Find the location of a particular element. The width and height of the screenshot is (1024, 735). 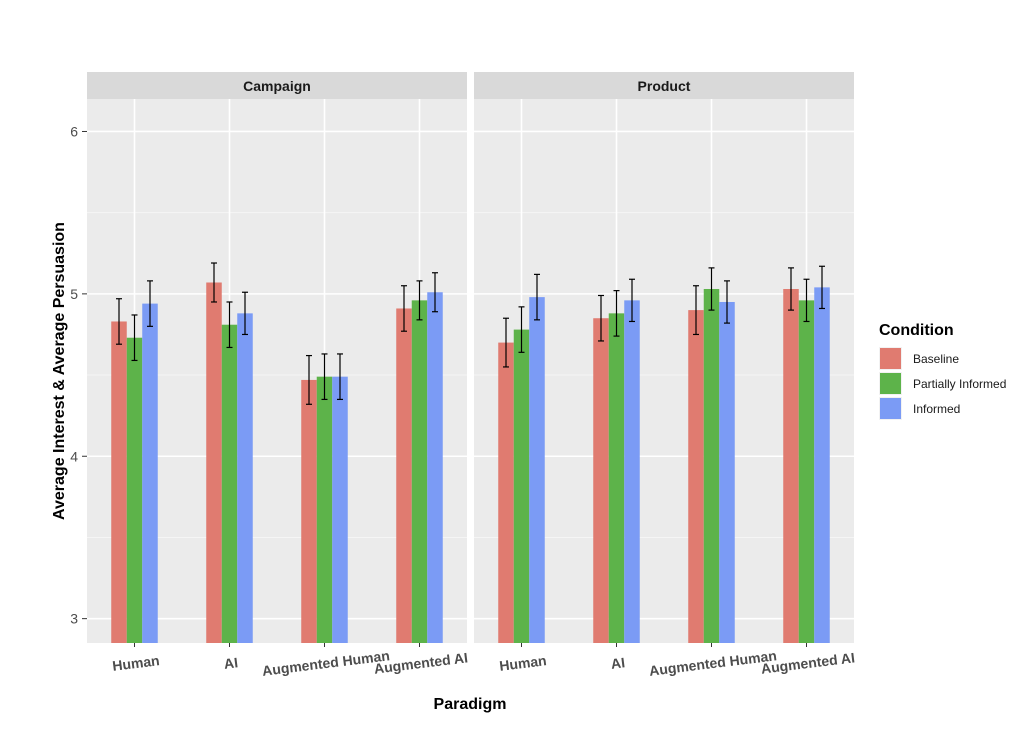

bar-product-augmented-human-baseline is located at coordinates (696, 476).